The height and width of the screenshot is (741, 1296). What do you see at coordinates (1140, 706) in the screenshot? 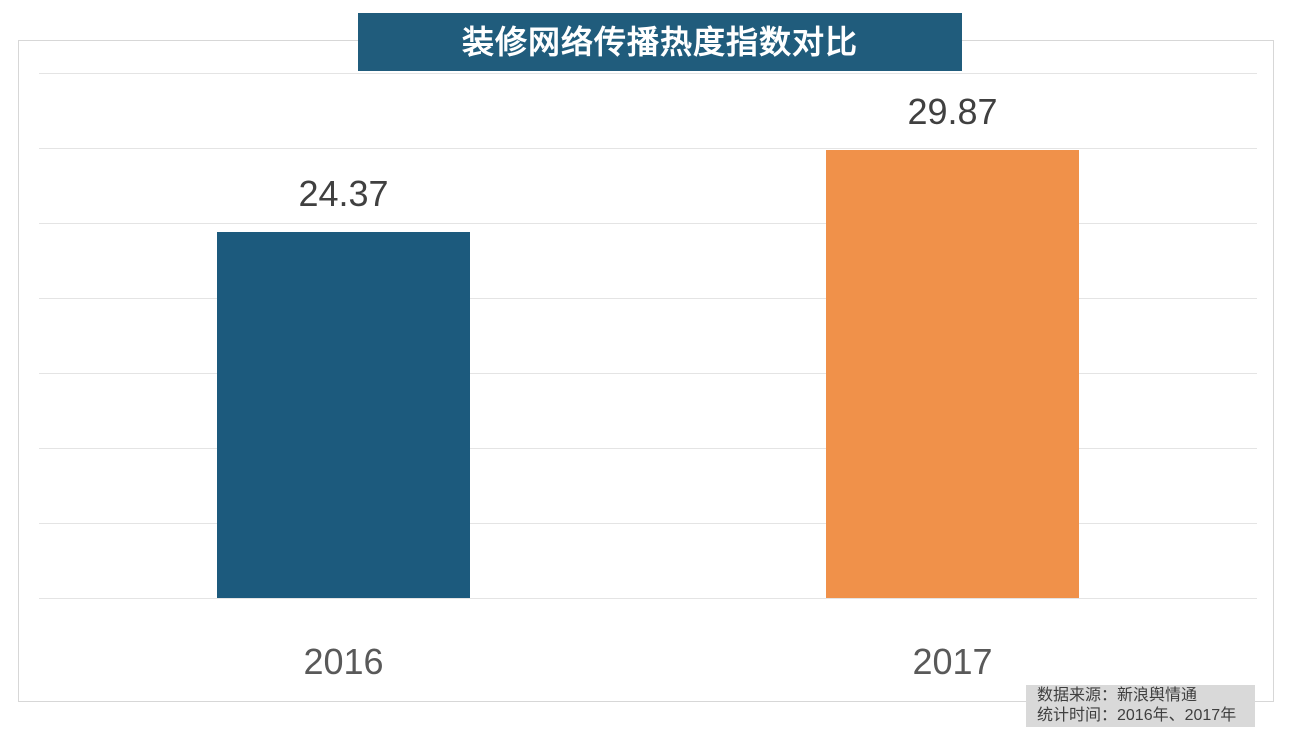
I see `source-note: 数据来源：新浪舆情通 统计时间：2016年、2017年` at bounding box center [1140, 706].